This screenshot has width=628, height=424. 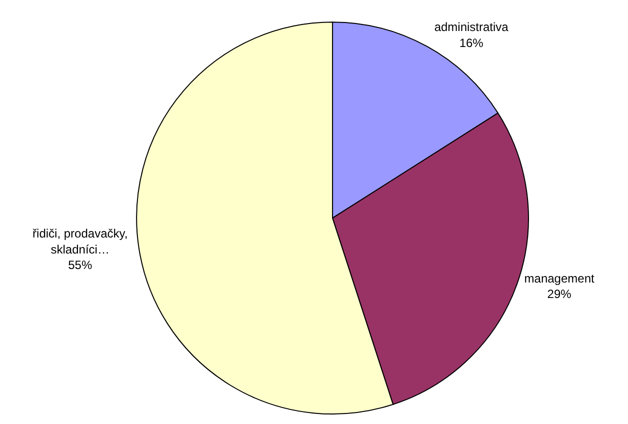 What do you see at coordinates (80, 265) in the screenshot?
I see `data-label: 55%` at bounding box center [80, 265].